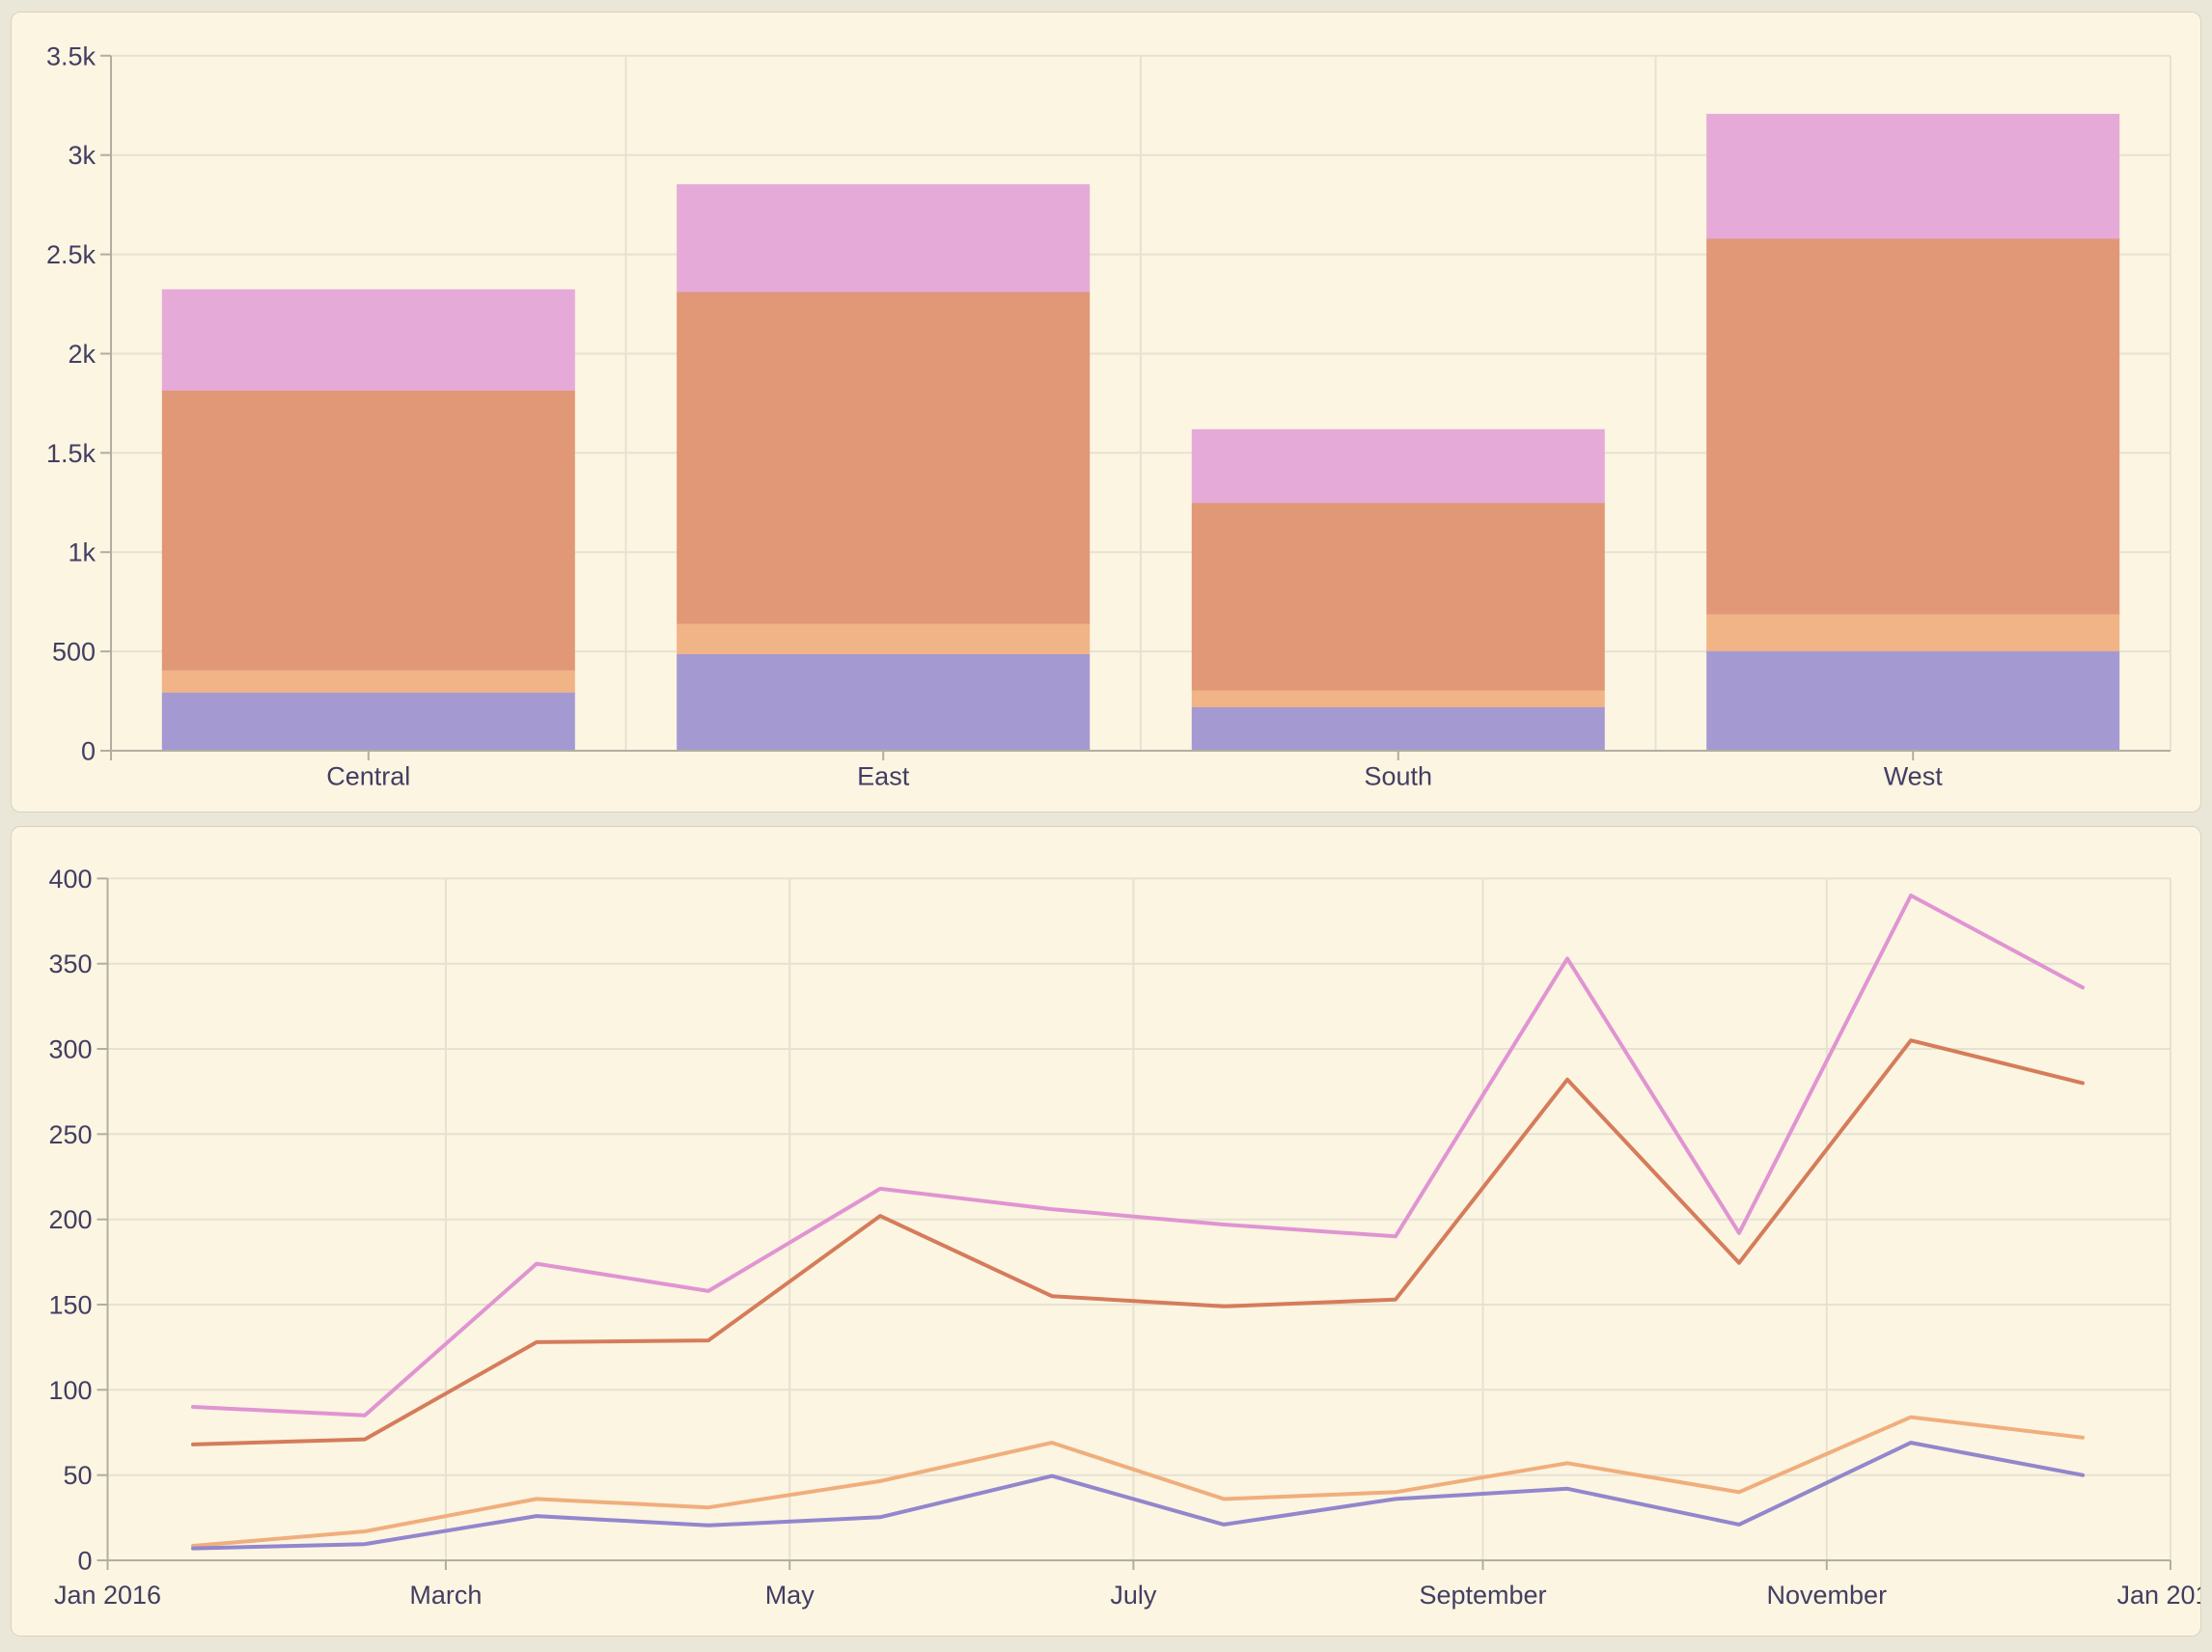  Describe the element at coordinates (1482, 1595) in the screenshot. I see `svg-text: September` at that location.